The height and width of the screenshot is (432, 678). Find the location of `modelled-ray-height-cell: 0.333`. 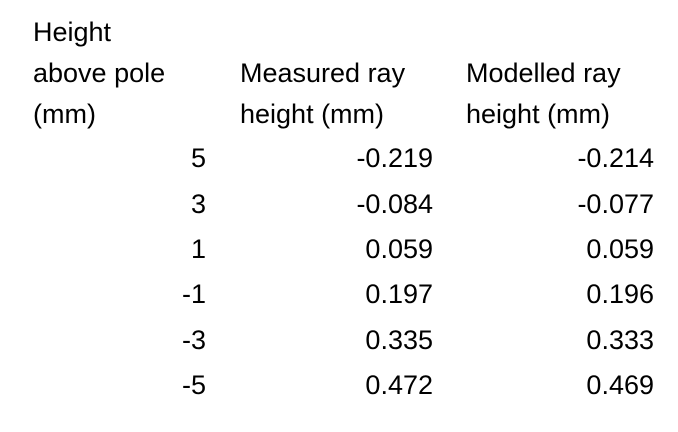

modelled-ray-height-cell: 0.333 is located at coordinates (620, 340).